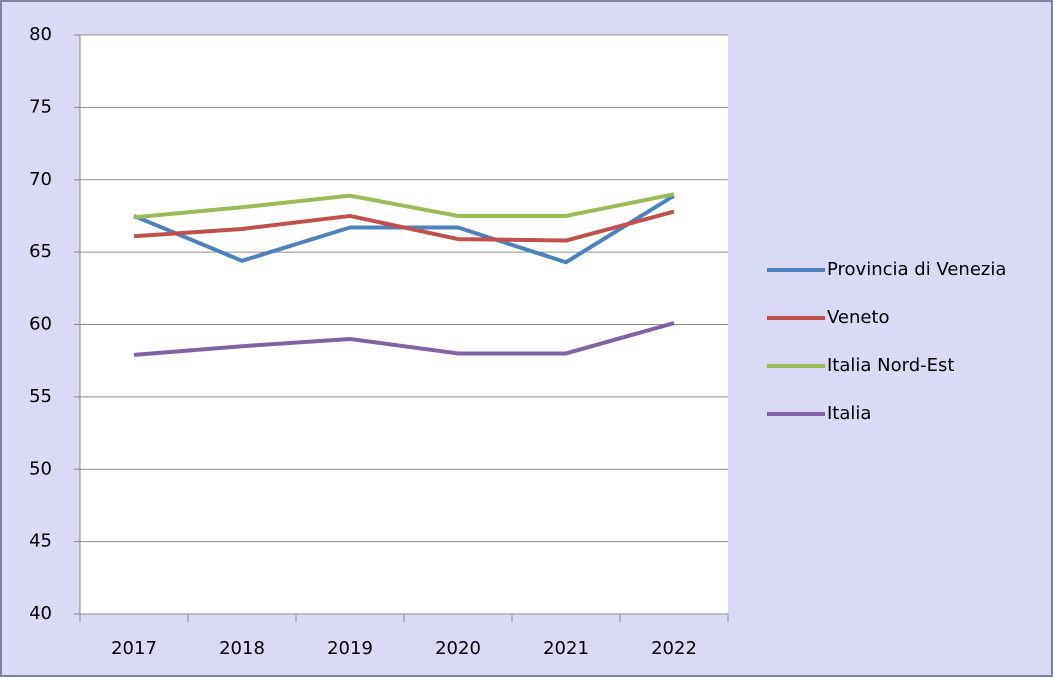 This screenshot has height=678, width=1054. Describe the element at coordinates (40, 179) in the screenshot. I see `y-tick-label: 70` at that location.